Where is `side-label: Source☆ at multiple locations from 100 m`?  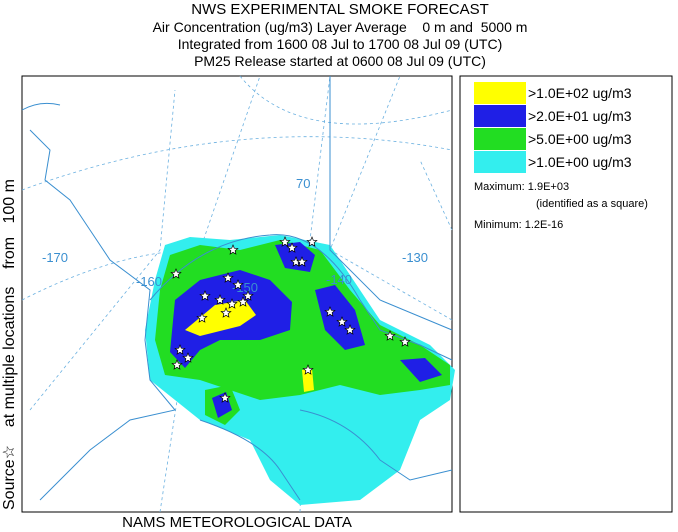
side-label: Source☆ at multiple locations from 100 m is located at coordinates (9, 344).